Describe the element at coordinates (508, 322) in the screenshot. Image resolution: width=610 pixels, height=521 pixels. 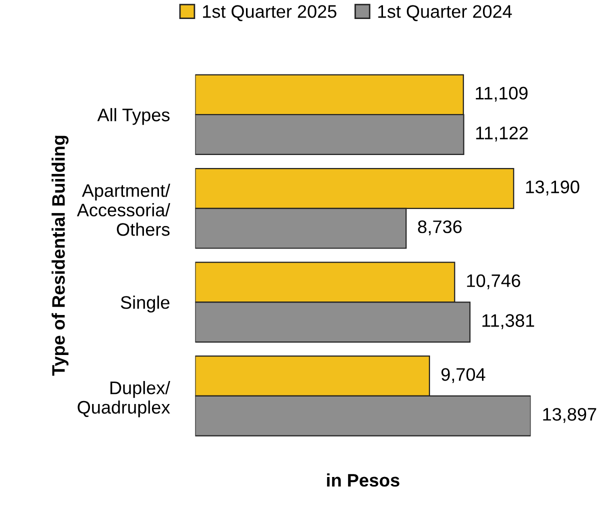
I see `data-label: 11,381` at that location.